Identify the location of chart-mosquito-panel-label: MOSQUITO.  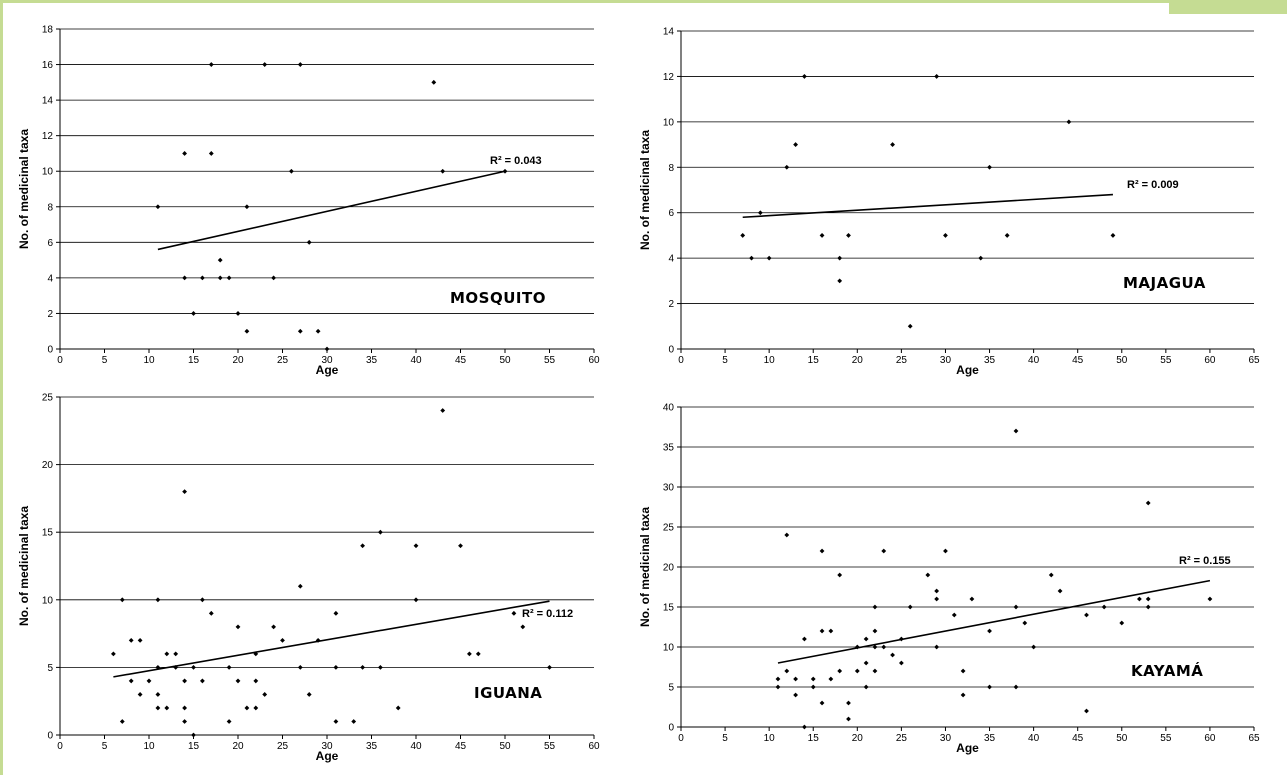
(498, 298).